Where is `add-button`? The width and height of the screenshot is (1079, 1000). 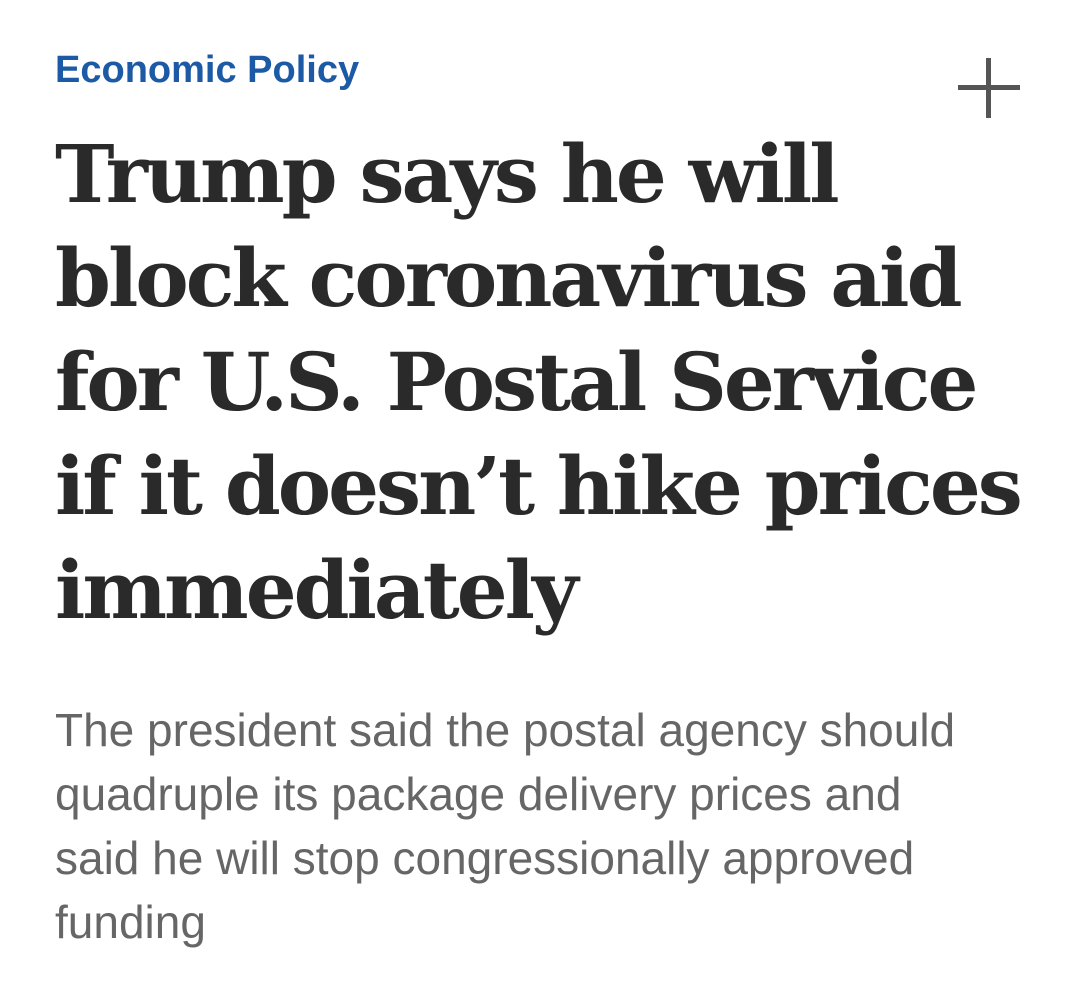 add-button is located at coordinates (988, 88).